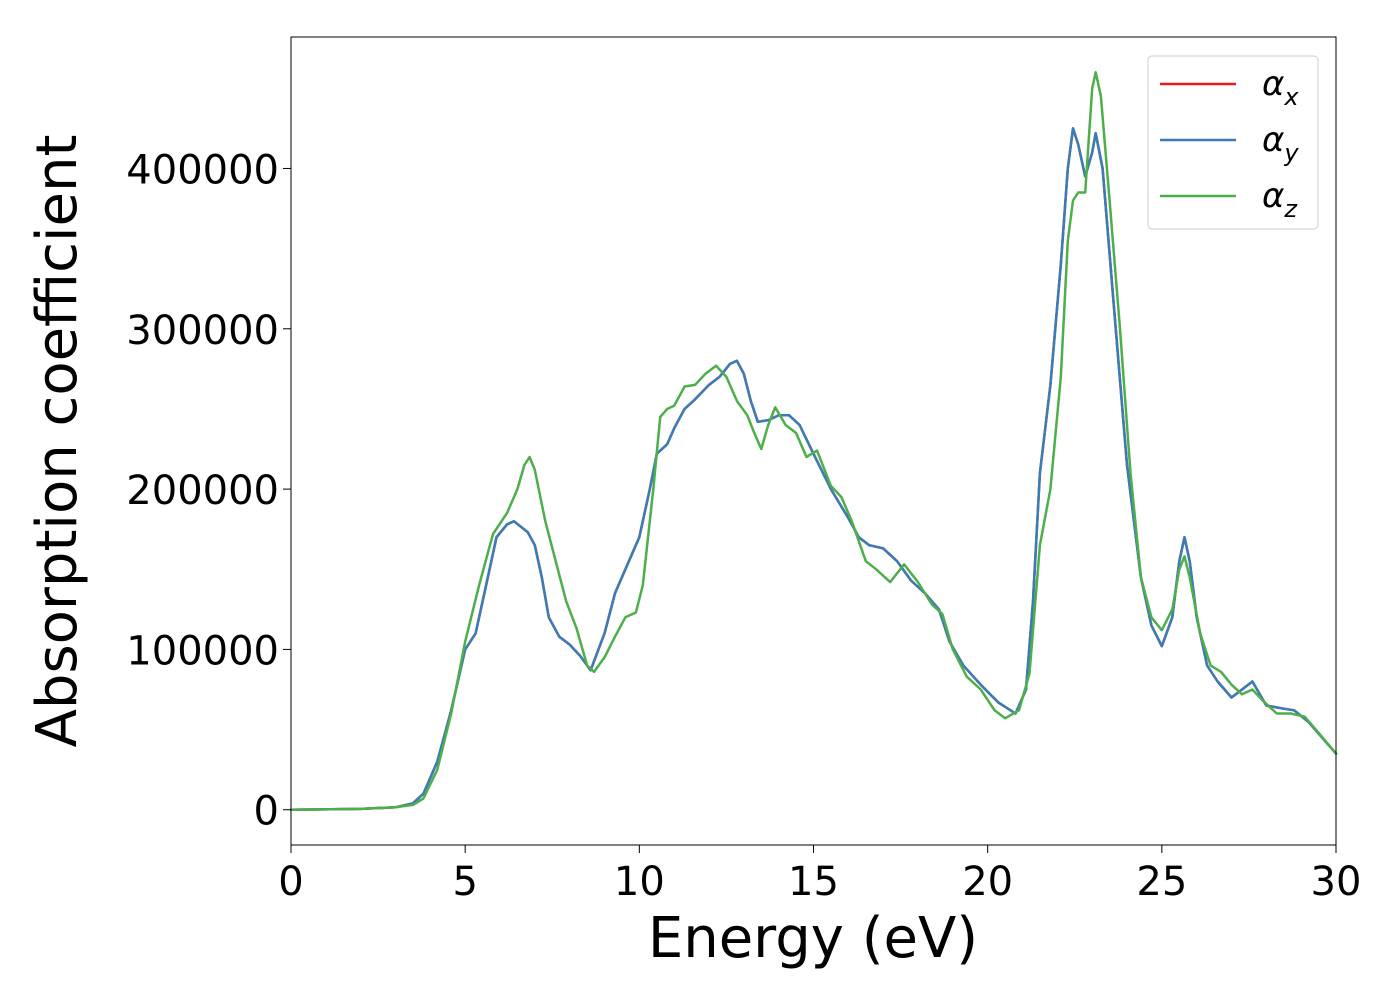  What do you see at coordinates (202, 331) in the screenshot?
I see `y-tick-label: 300000` at bounding box center [202, 331].